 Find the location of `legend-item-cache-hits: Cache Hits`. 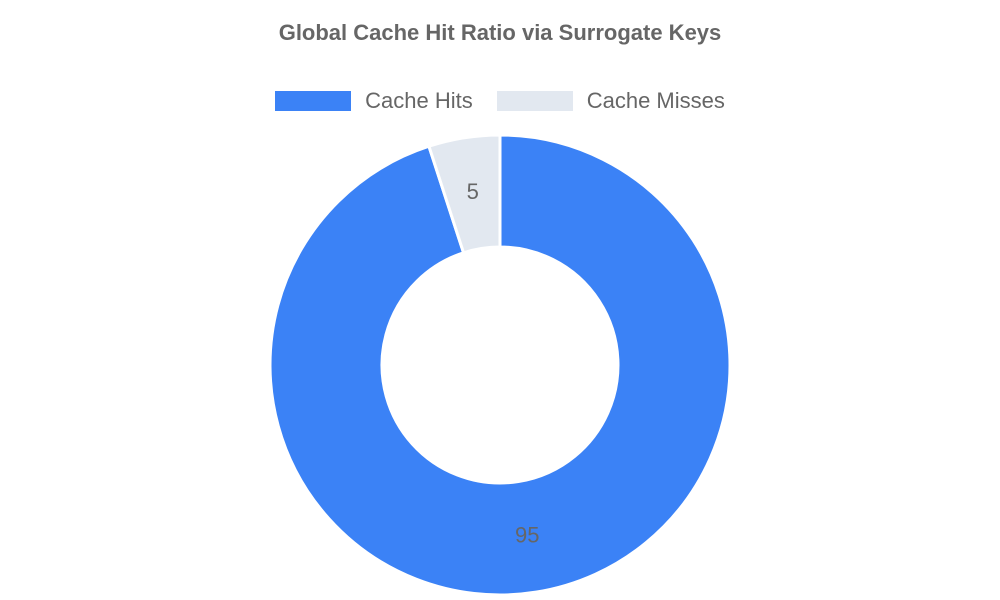

legend-item-cache-hits: Cache Hits is located at coordinates (374, 101).